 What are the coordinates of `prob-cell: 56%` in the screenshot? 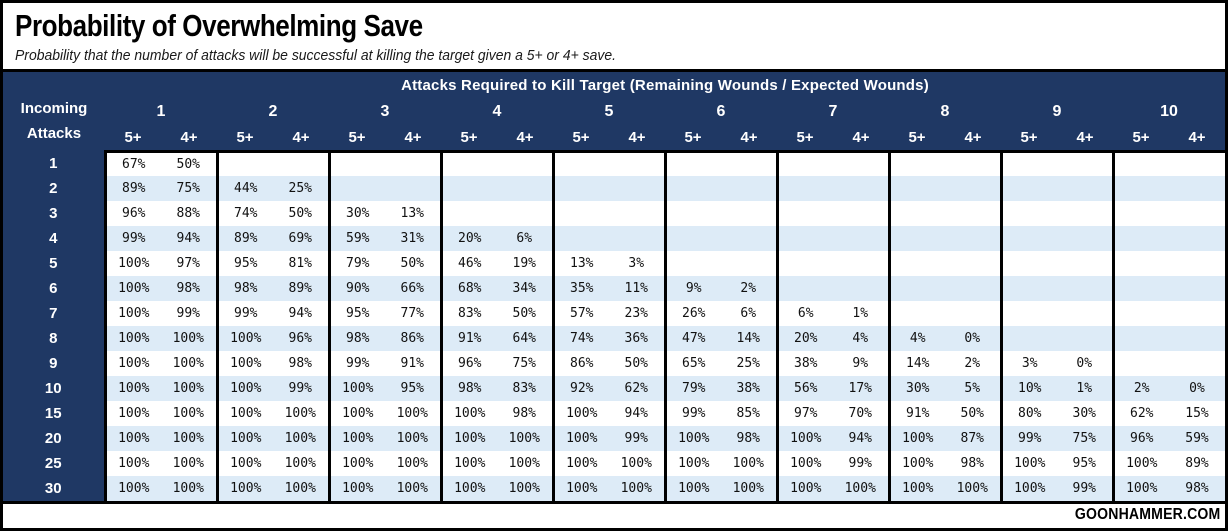 It's located at (804, 388).